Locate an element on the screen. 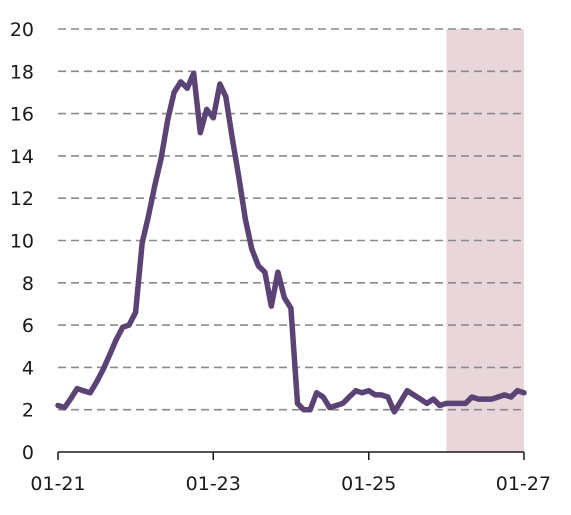  forecast-shading is located at coordinates (485, 240).